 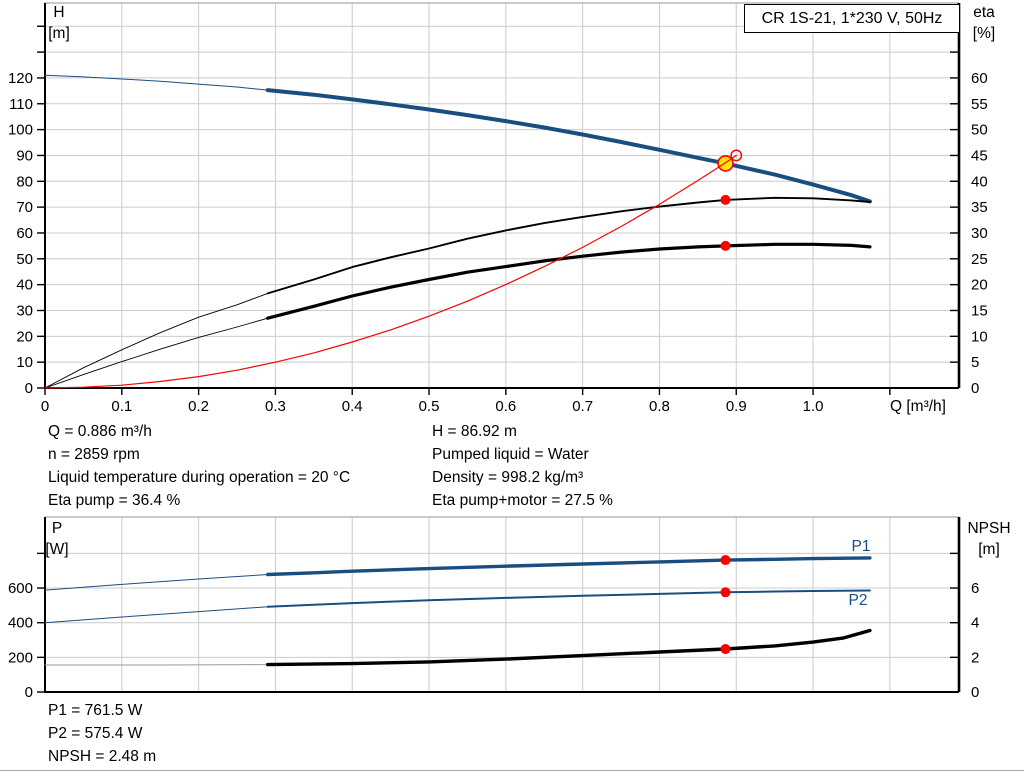 What do you see at coordinates (725, 199) in the screenshot?
I see `marker-eta-pump-point` at bounding box center [725, 199].